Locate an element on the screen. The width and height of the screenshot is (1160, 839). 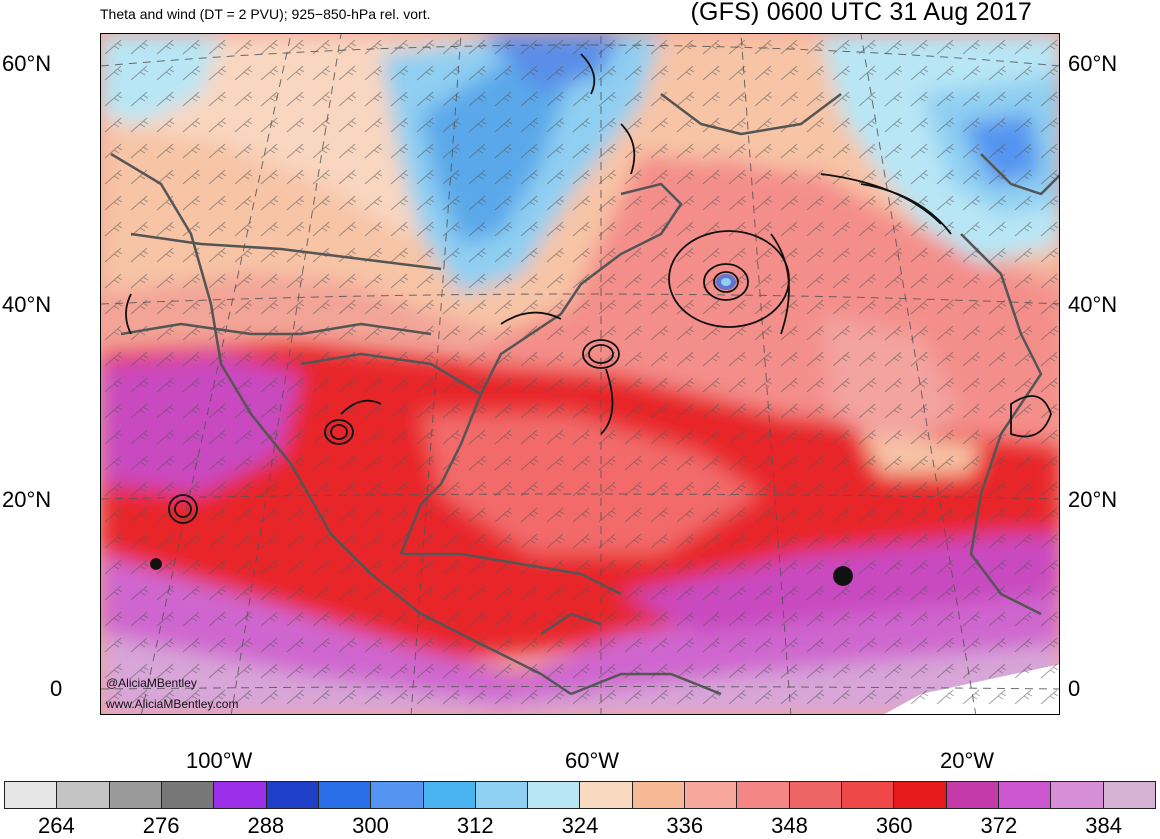
lat-label-20n-right: 20°N is located at coordinates (1093, 499).